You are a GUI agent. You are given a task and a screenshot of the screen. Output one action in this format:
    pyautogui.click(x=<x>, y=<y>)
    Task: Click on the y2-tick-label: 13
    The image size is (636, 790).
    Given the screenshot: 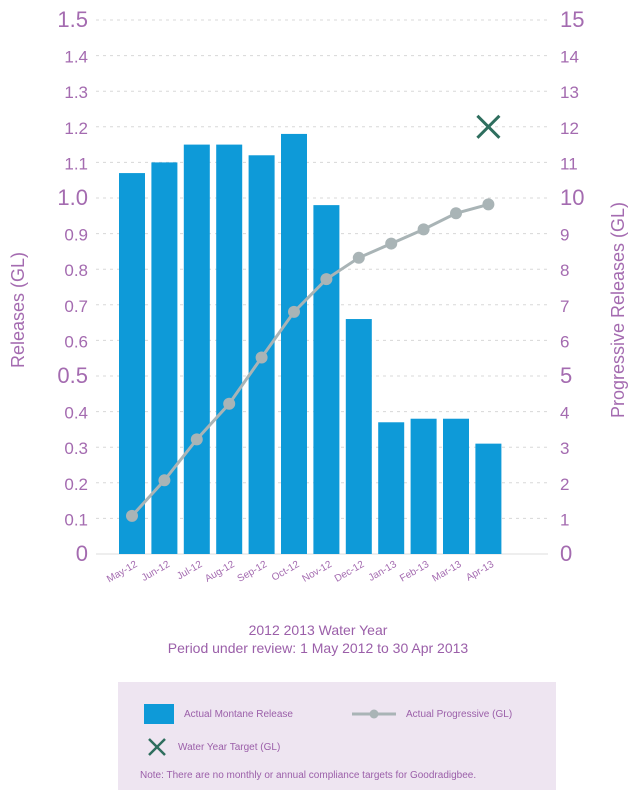 What is the action you would take?
    pyautogui.click(x=569, y=92)
    